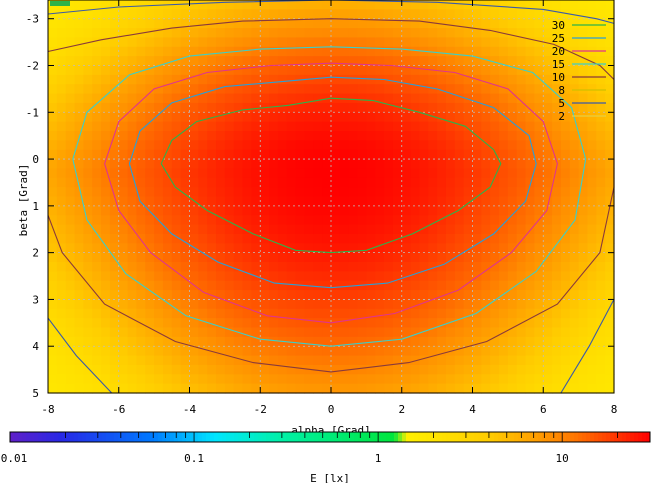 Image resolution: width=651 pixels, height=483 pixels. What do you see at coordinates (194, 458) in the screenshot?
I see `colorbar-tick-label: 0.1` at bounding box center [194, 458].